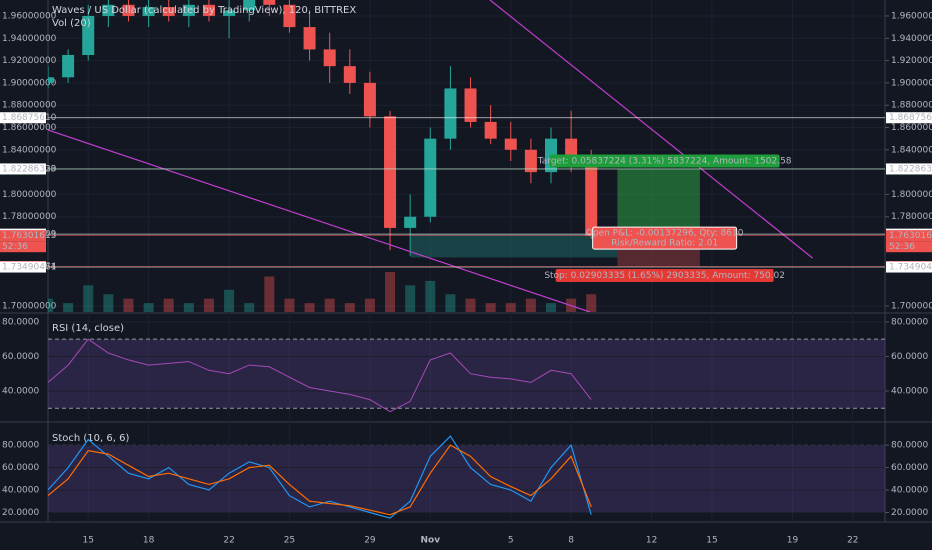  I want to click on countdown: 52:36, so click(902, 247).